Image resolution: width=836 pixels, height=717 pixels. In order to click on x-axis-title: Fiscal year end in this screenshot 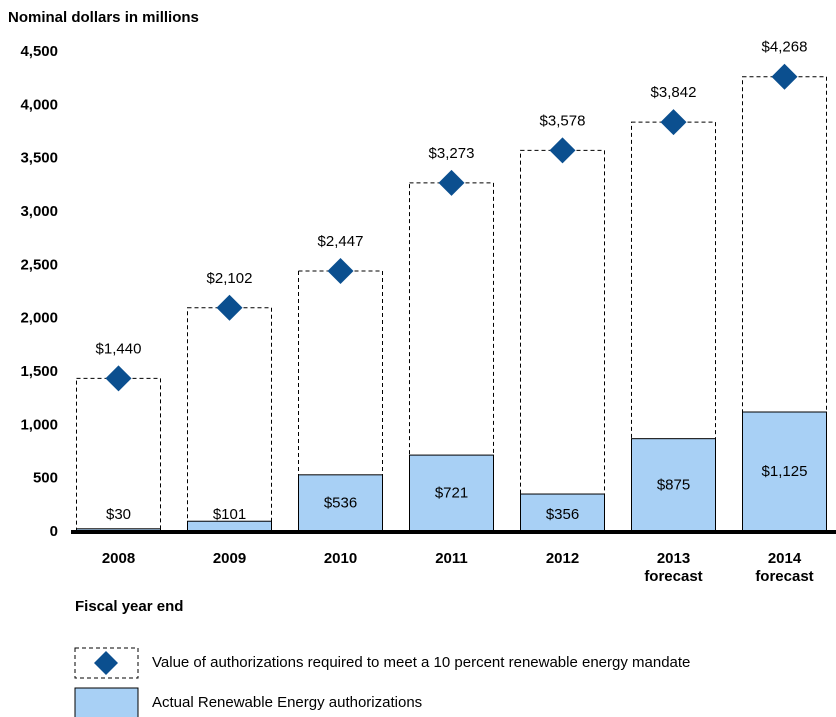, I will do `click(129, 606)`.